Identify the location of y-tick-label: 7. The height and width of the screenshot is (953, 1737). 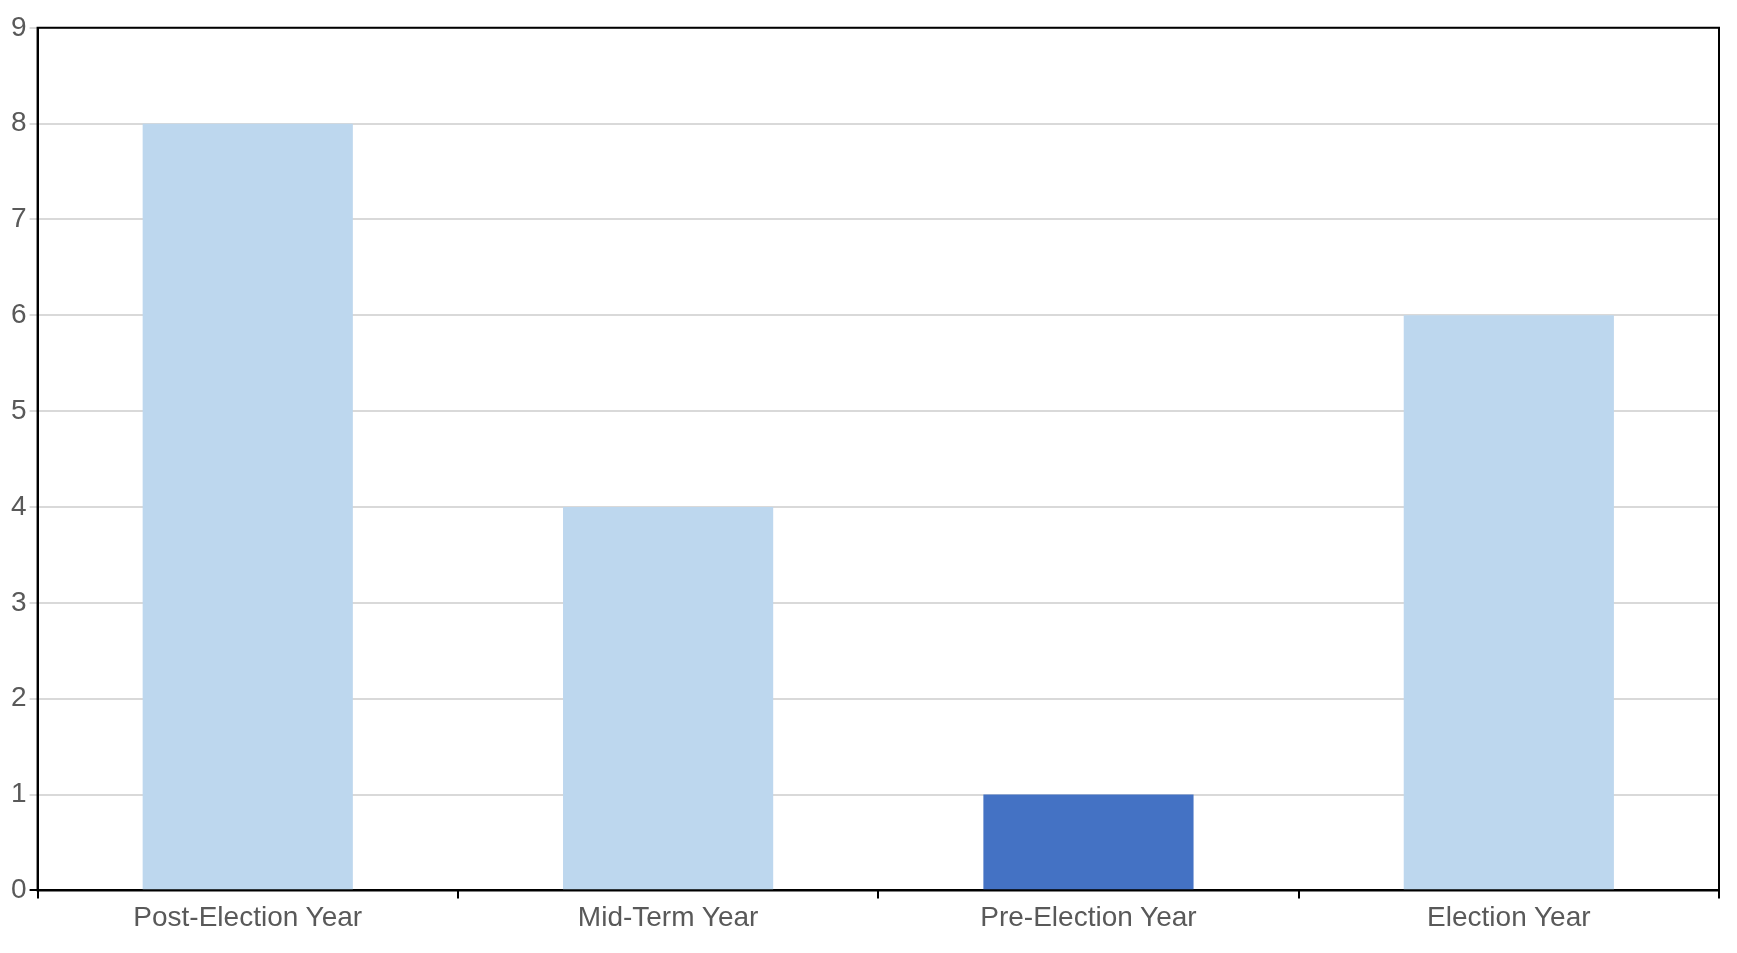
(18, 218).